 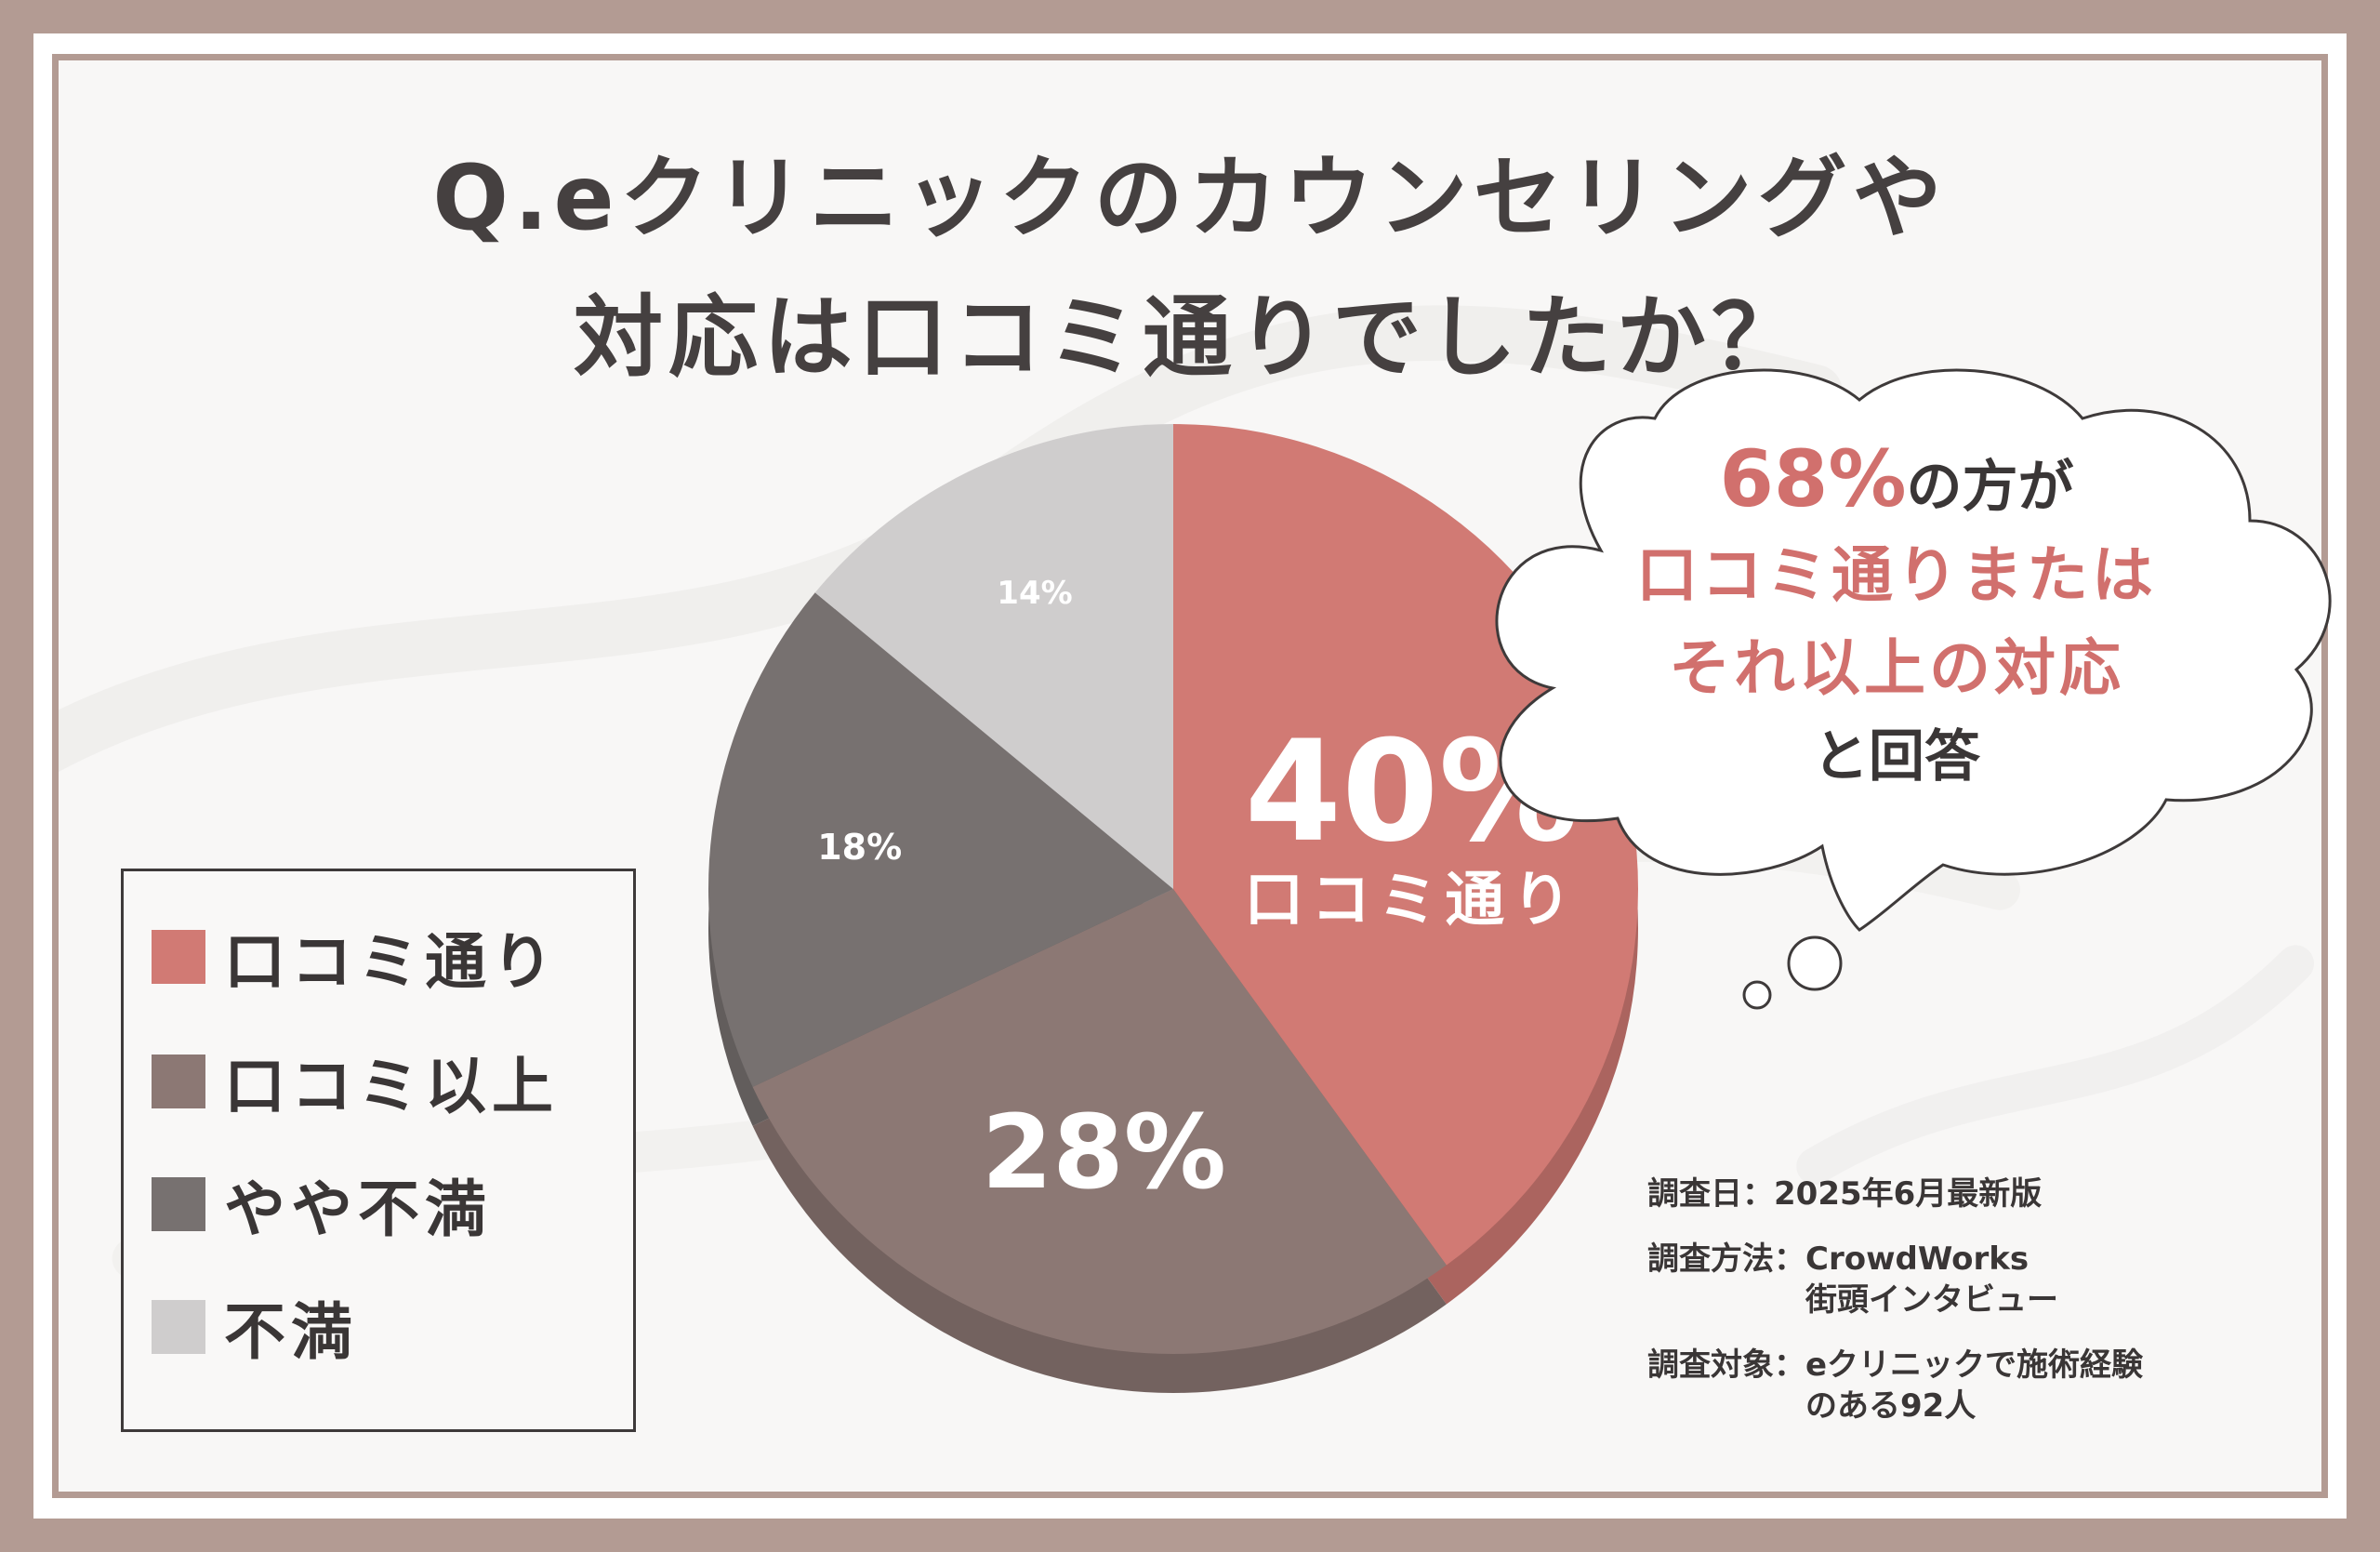 What do you see at coordinates (1726, 1365) in the screenshot?
I see `survey-key: 調査対象：` at bounding box center [1726, 1365].